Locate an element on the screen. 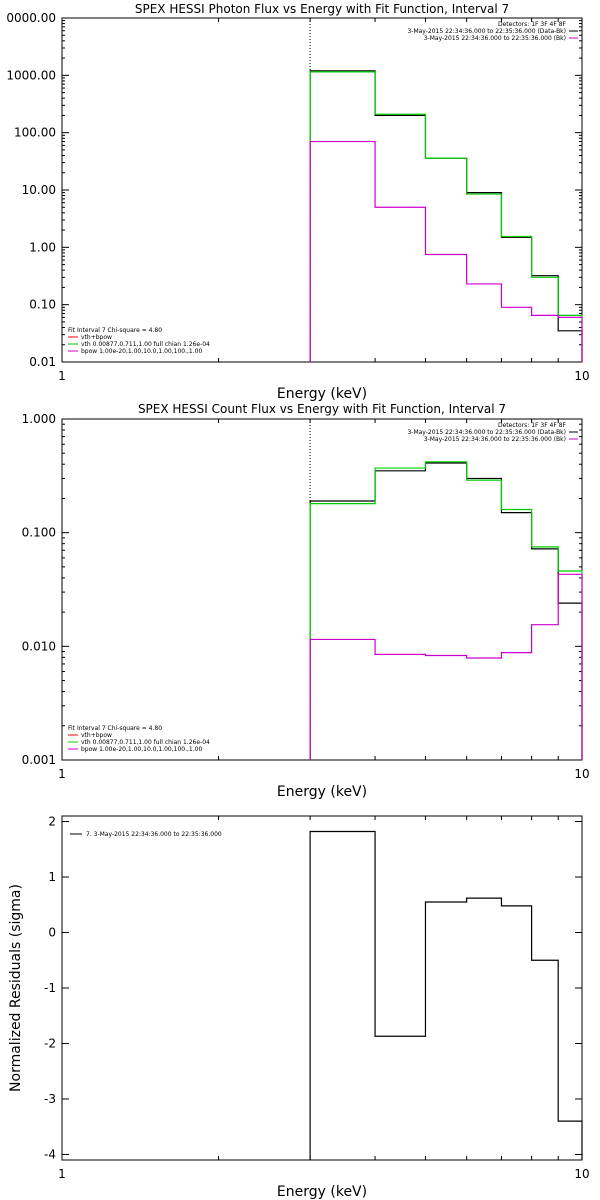  y-axis-label: Normalized Residuals (sigma) is located at coordinates (16, 988).